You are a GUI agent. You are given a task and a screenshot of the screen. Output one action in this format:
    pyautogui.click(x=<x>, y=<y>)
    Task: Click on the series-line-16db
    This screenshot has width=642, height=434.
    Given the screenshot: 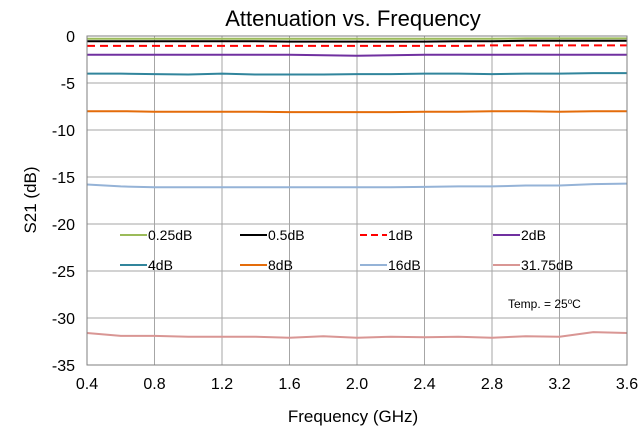 What is the action you would take?
    pyautogui.click(x=357, y=185)
    